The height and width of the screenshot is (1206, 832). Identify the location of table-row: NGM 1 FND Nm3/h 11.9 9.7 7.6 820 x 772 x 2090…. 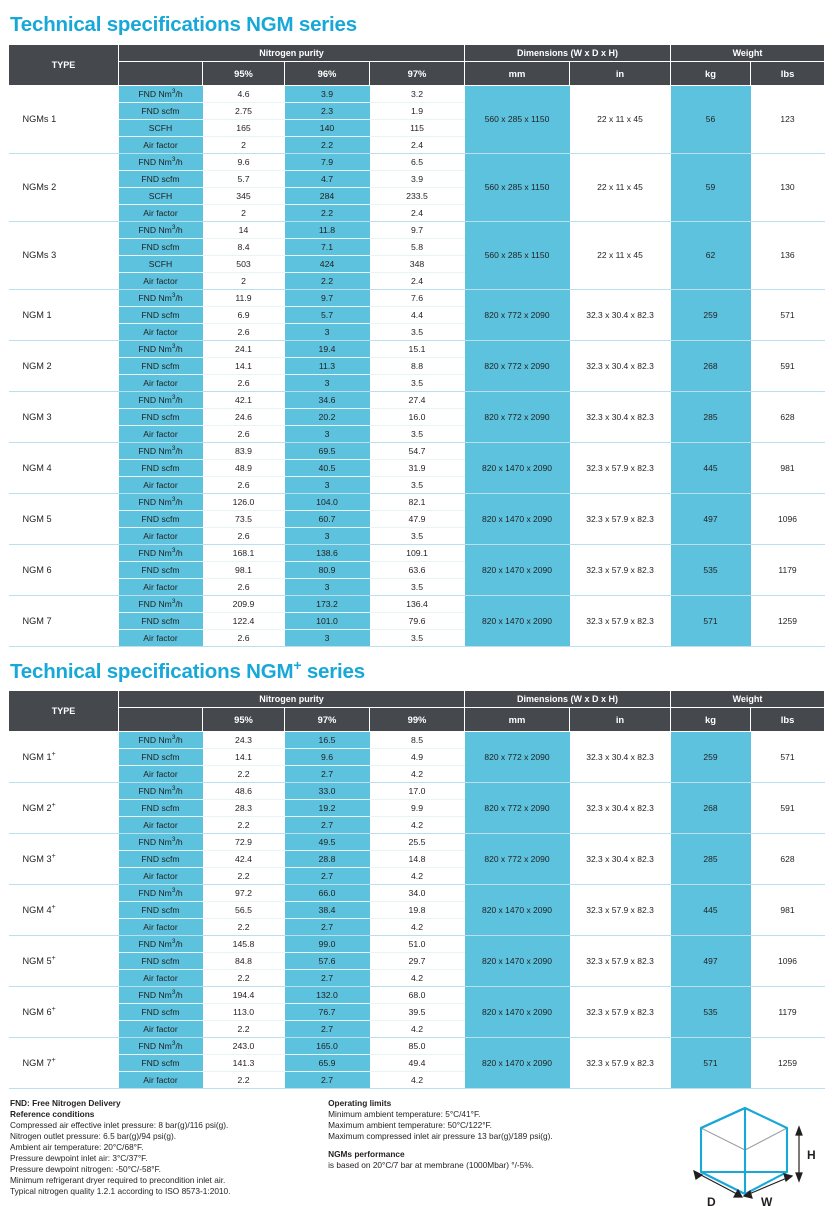
(416, 315).